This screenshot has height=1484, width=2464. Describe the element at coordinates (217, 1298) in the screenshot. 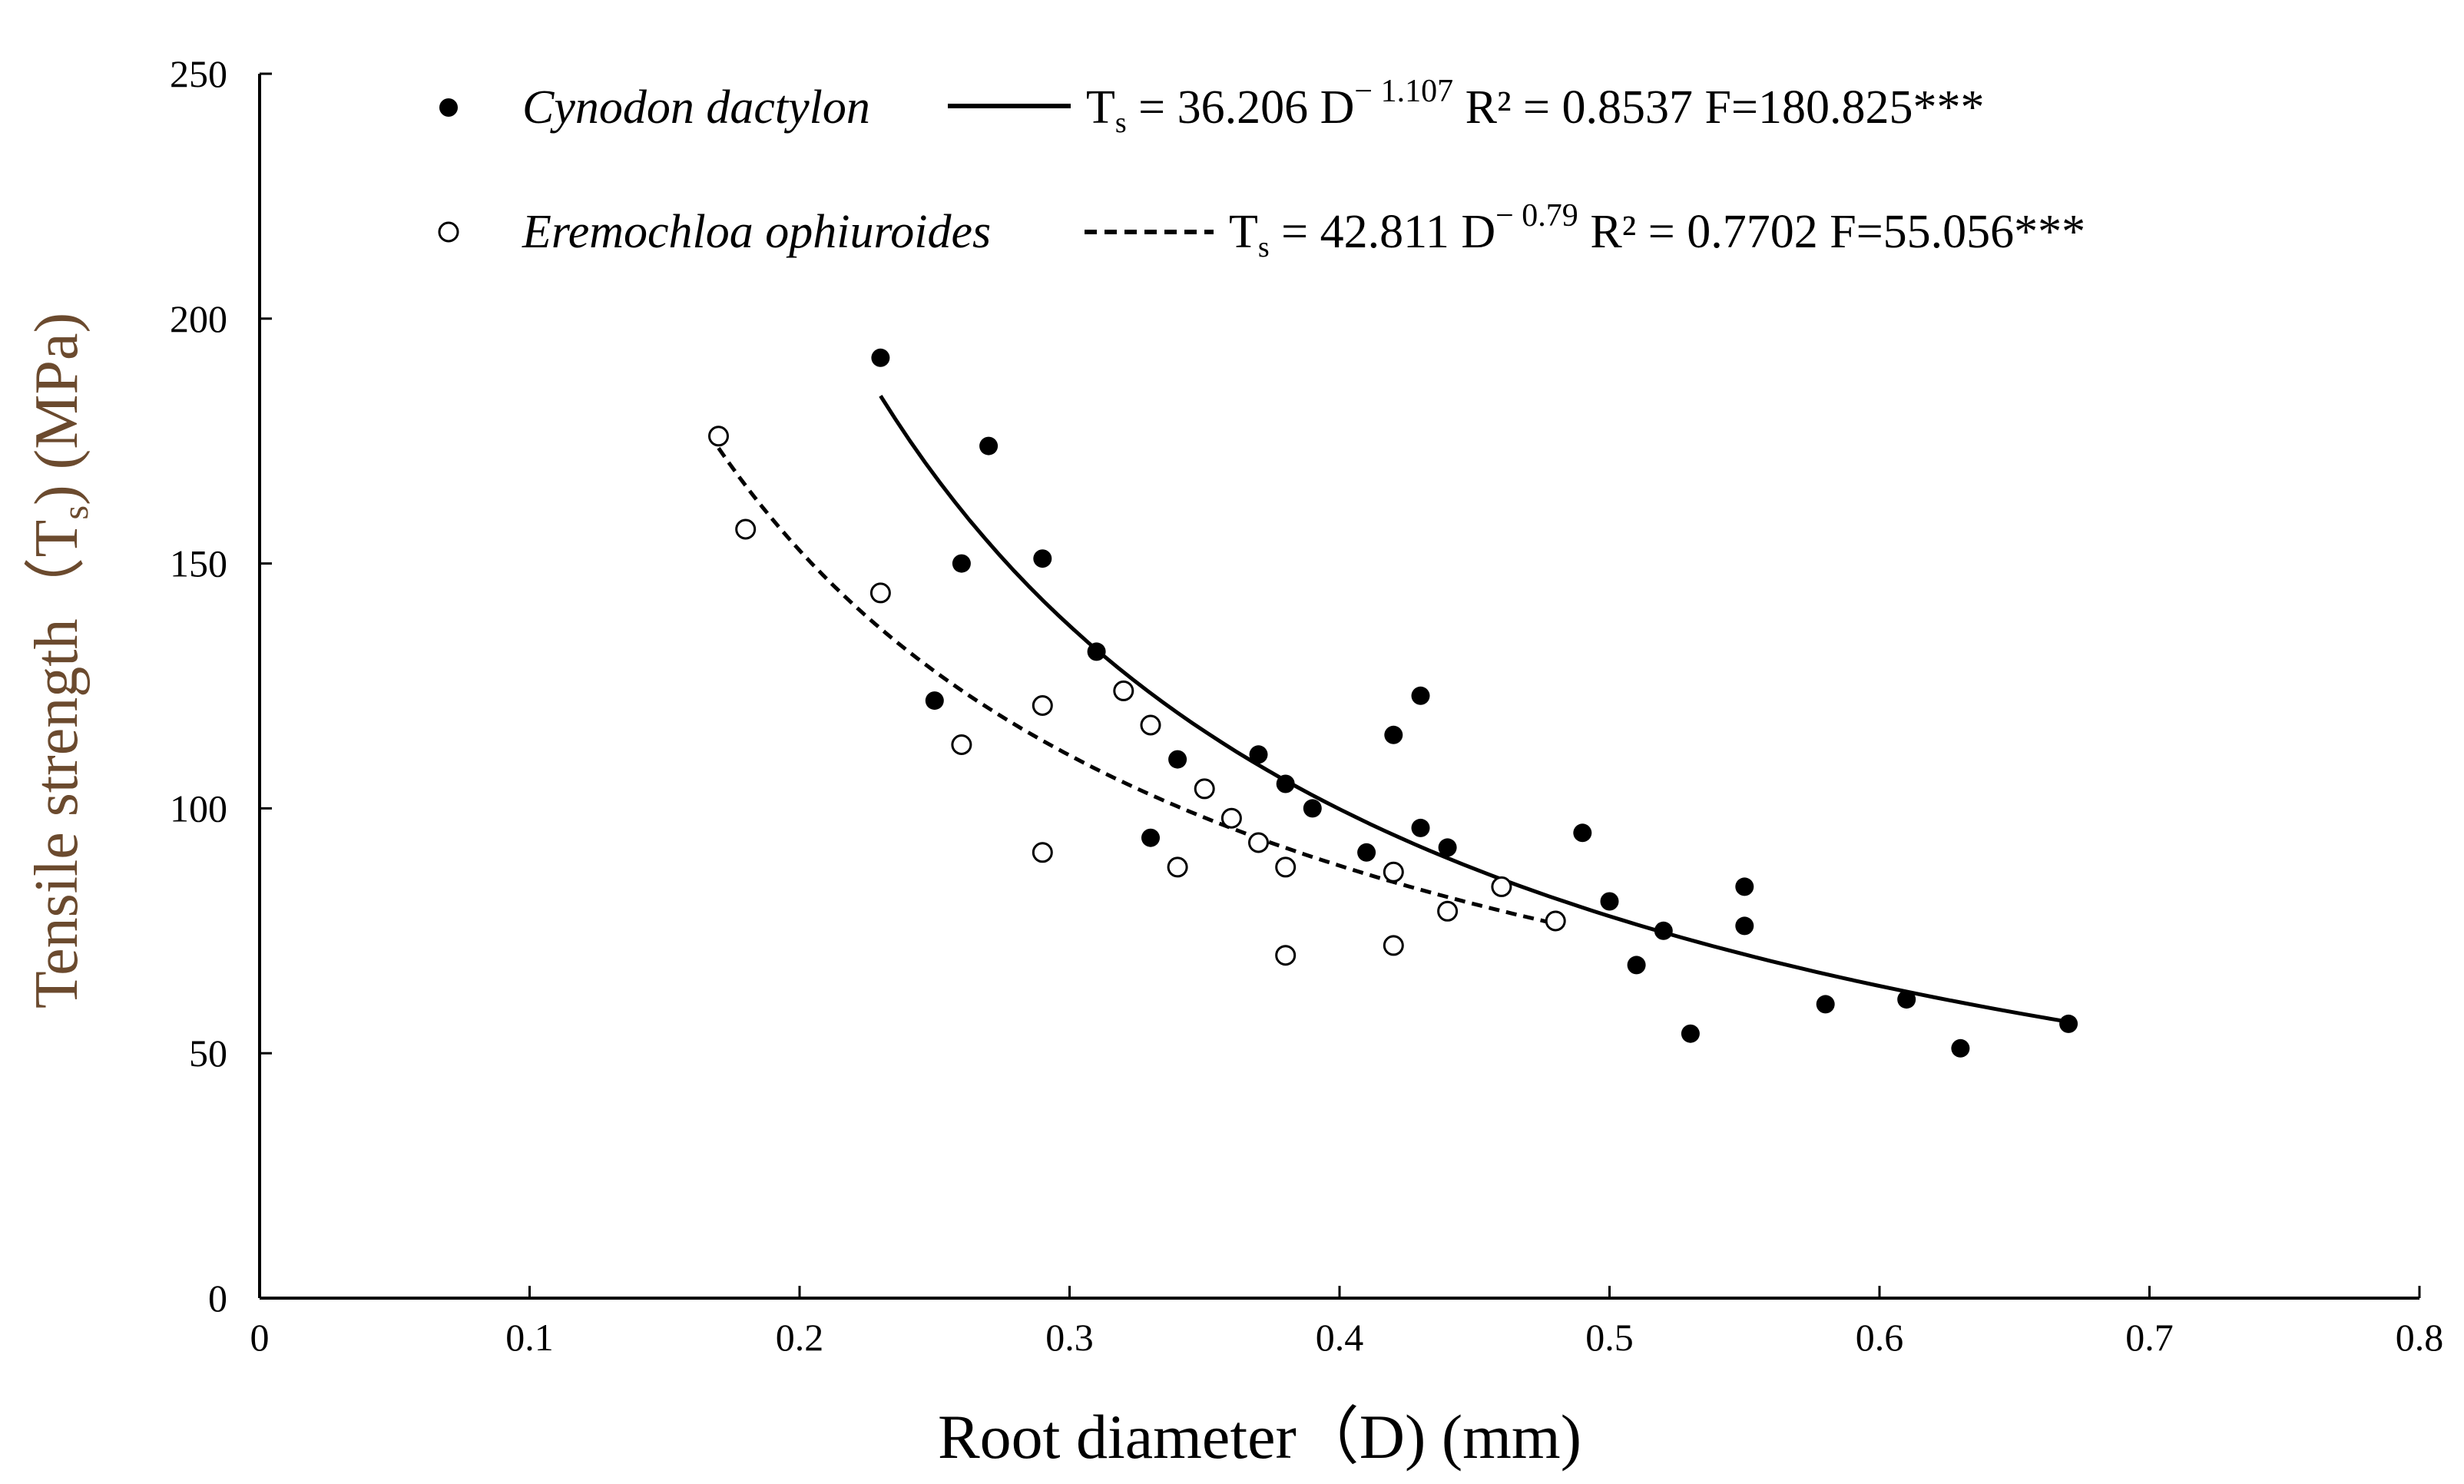

I see `y-tick-label: 0` at that location.